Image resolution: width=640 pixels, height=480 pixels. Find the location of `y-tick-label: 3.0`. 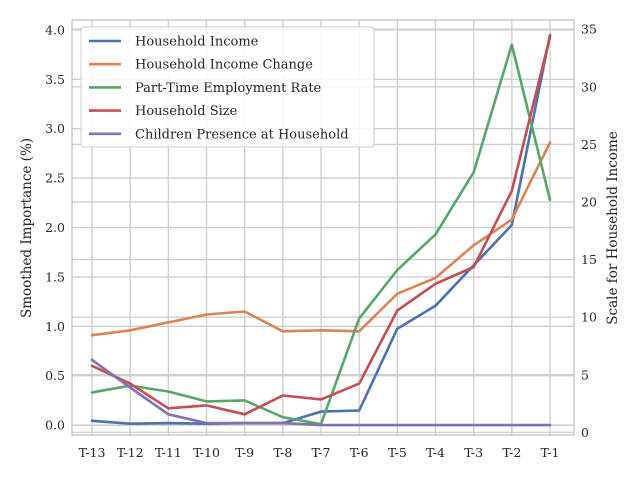

y-tick-label: 3.0 is located at coordinates (55, 128).